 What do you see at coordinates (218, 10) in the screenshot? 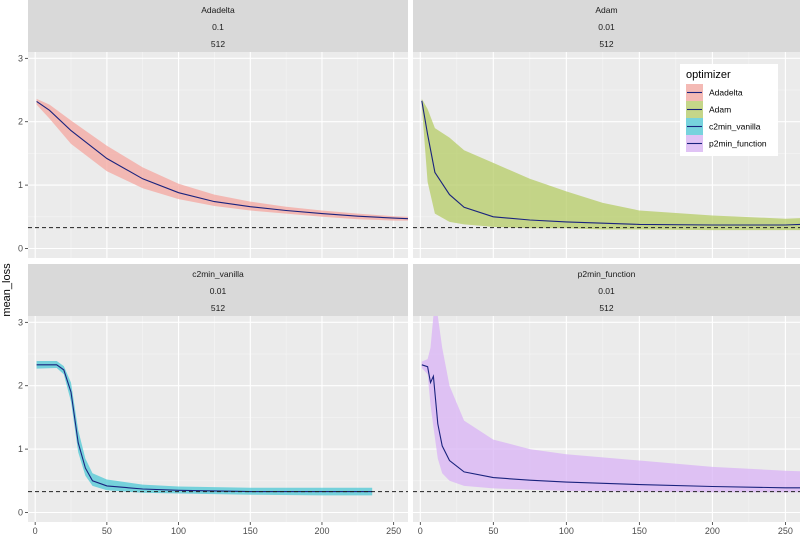
I see `facet-strip-label: Adadelta` at bounding box center [218, 10].